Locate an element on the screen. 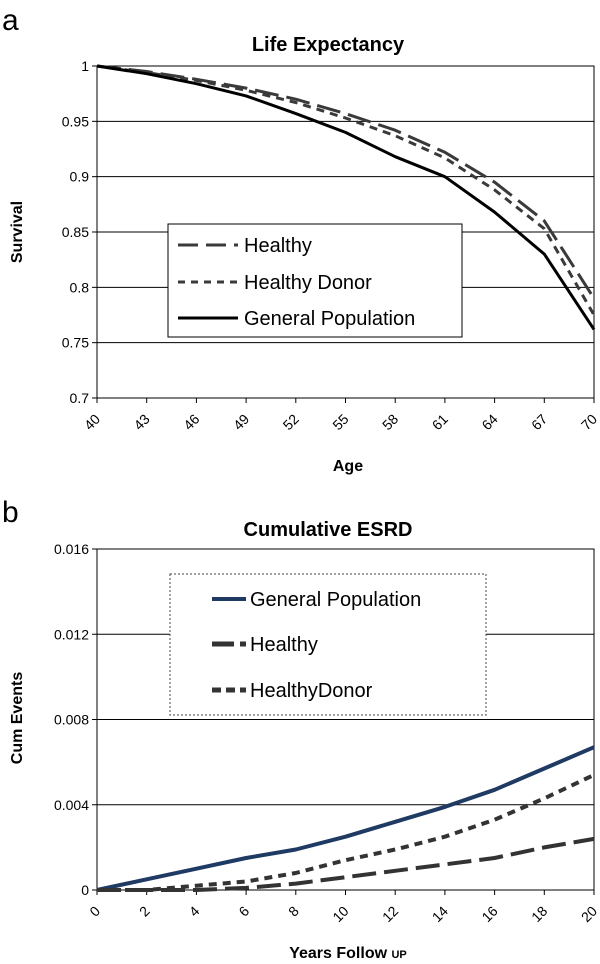  chart-b-x-axis-title: Years Follow UP is located at coordinates (348, 953).